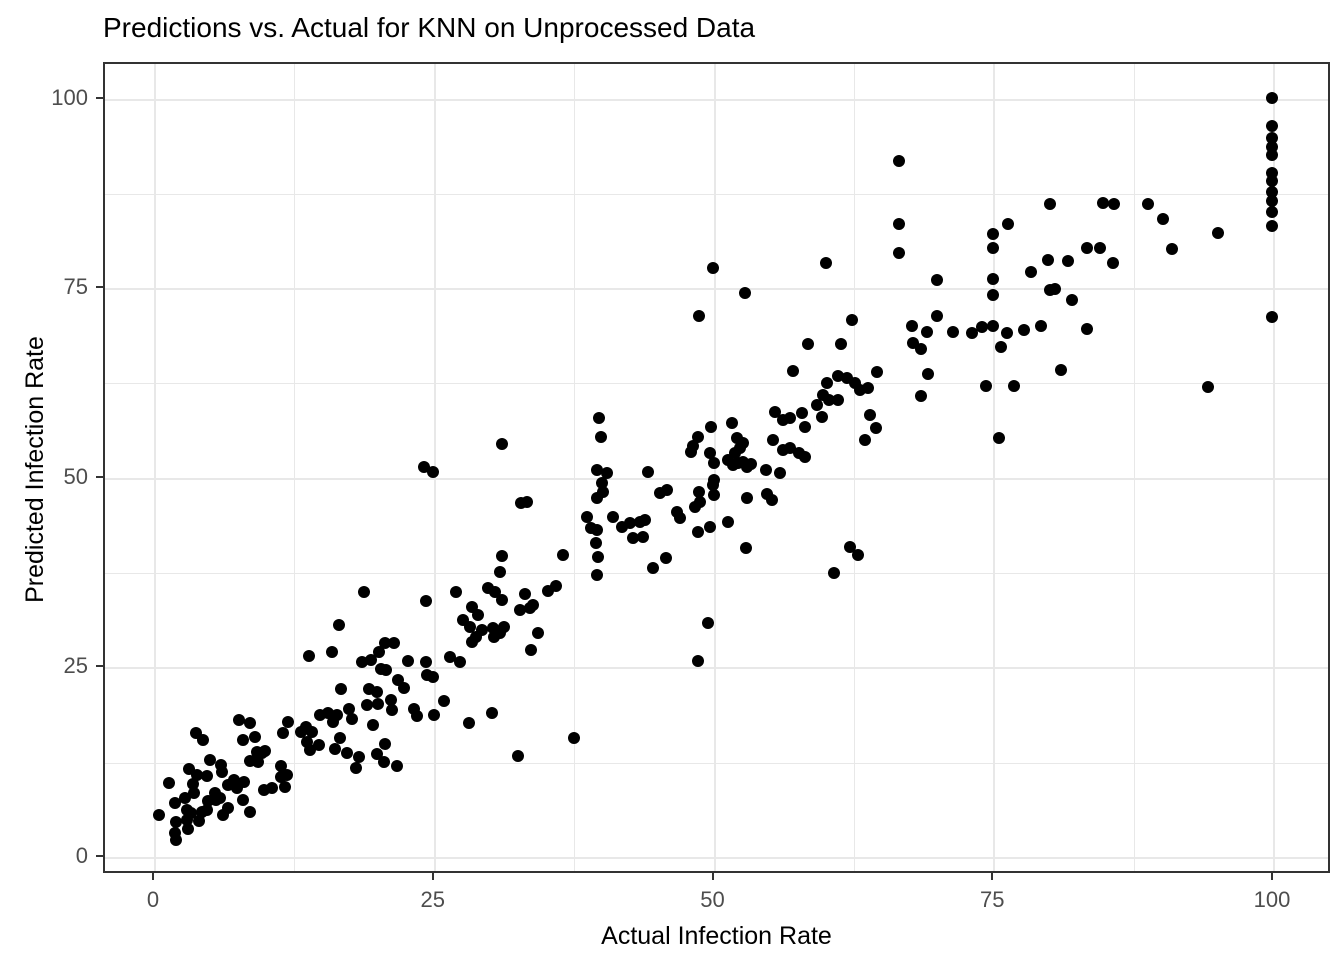 This screenshot has width=1344, height=960. What do you see at coordinates (81, 855) in the screenshot?
I see `y-tick-label: 0` at bounding box center [81, 855].